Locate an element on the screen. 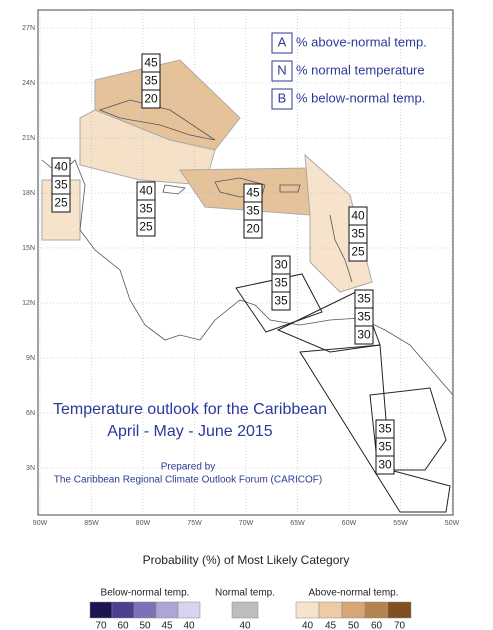 The image size is (493, 630). legend-title: Probability (%) of Most Likely Category is located at coordinates (246, 560).